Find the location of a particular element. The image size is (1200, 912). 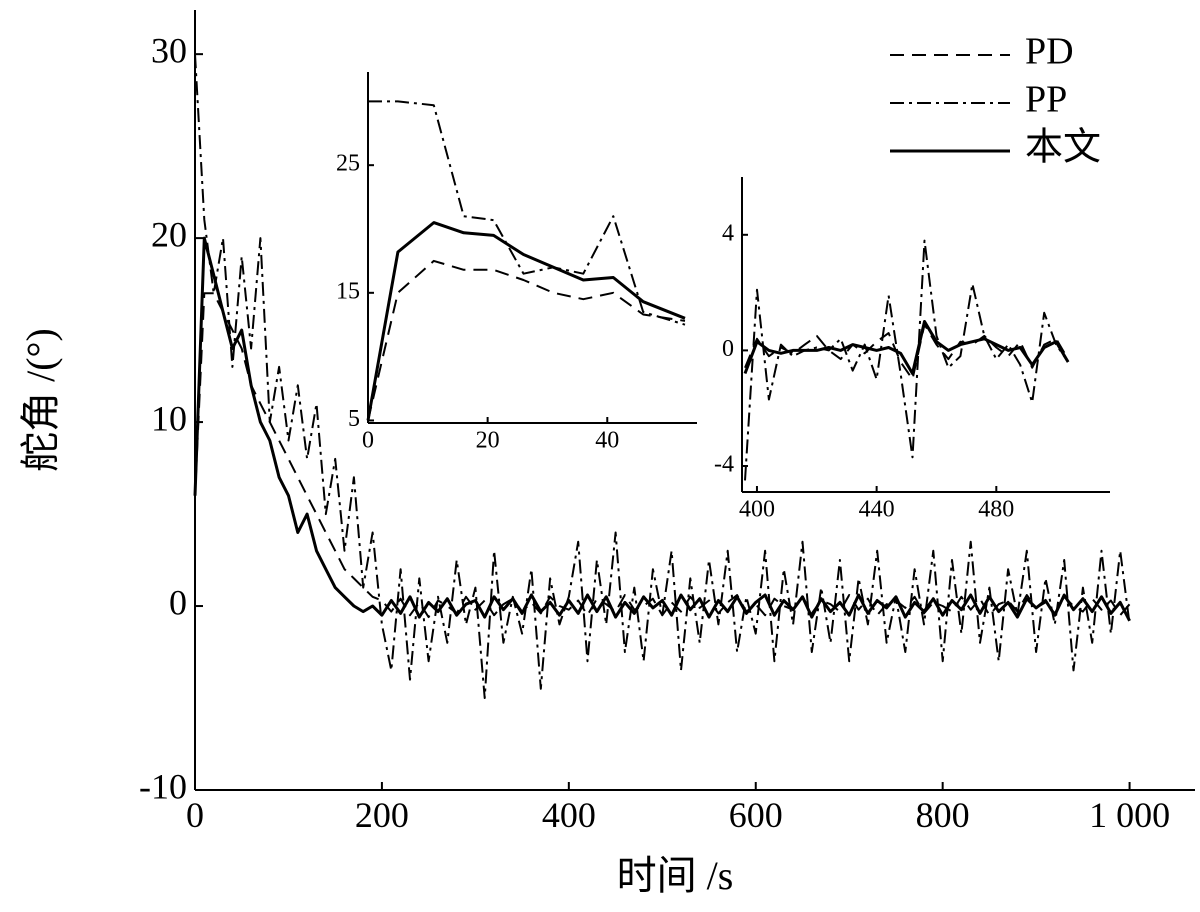

y-tick-label: 20 is located at coordinates (169, 234).